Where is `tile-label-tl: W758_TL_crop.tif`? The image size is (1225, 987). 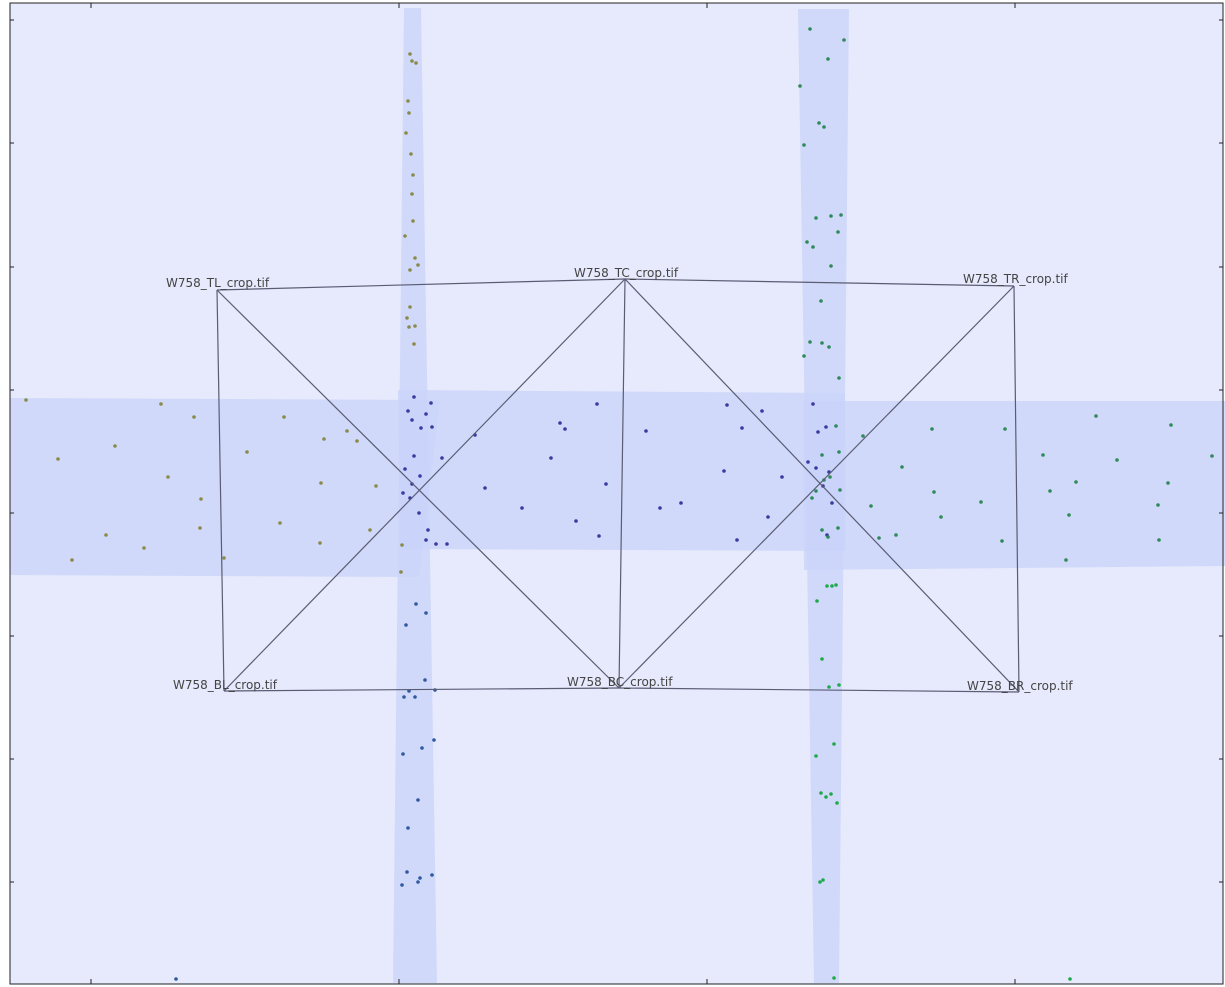 tile-label-tl: W758_TL_crop.tif is located at coordinates (218, 283).